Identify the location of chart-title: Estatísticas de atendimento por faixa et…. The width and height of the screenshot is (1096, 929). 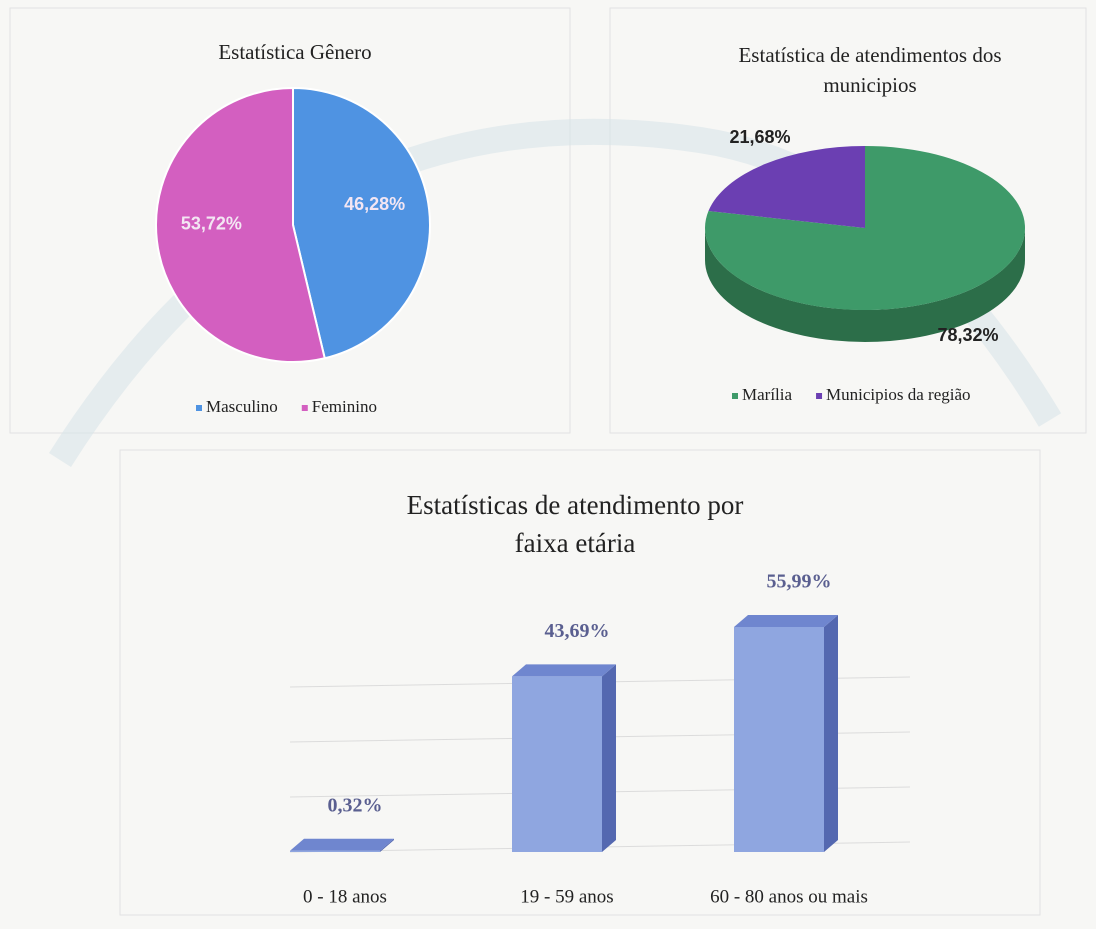
(575, 524).